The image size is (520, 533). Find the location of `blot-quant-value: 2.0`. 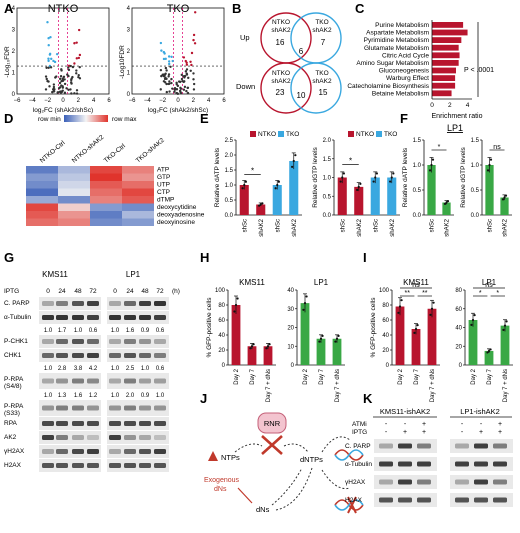

blot-quant-value: 2.0 is located at coordinates (130, 396).